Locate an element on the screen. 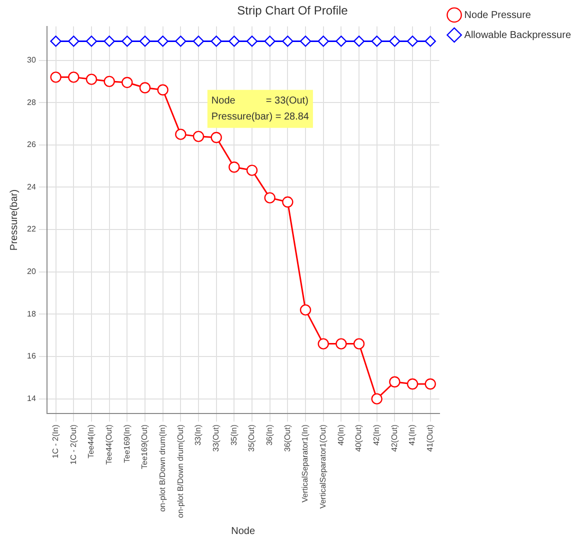 Image resolution: width=581 pixels, height=541 pixels. y-tick-label: 26 is located at coordinates (31, 145).